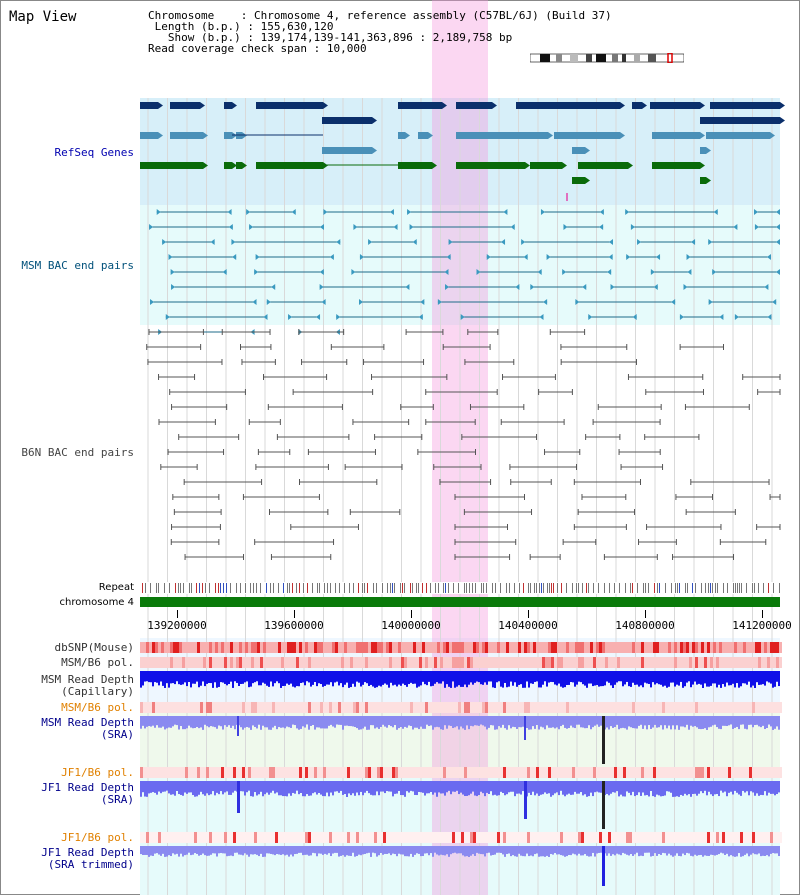 The image size is (800, 895). Describe the element at coordinates (87, 722) in the screenshot. I see `msm-read-depth-sra-label-1: MSM Read Depth` at that location.